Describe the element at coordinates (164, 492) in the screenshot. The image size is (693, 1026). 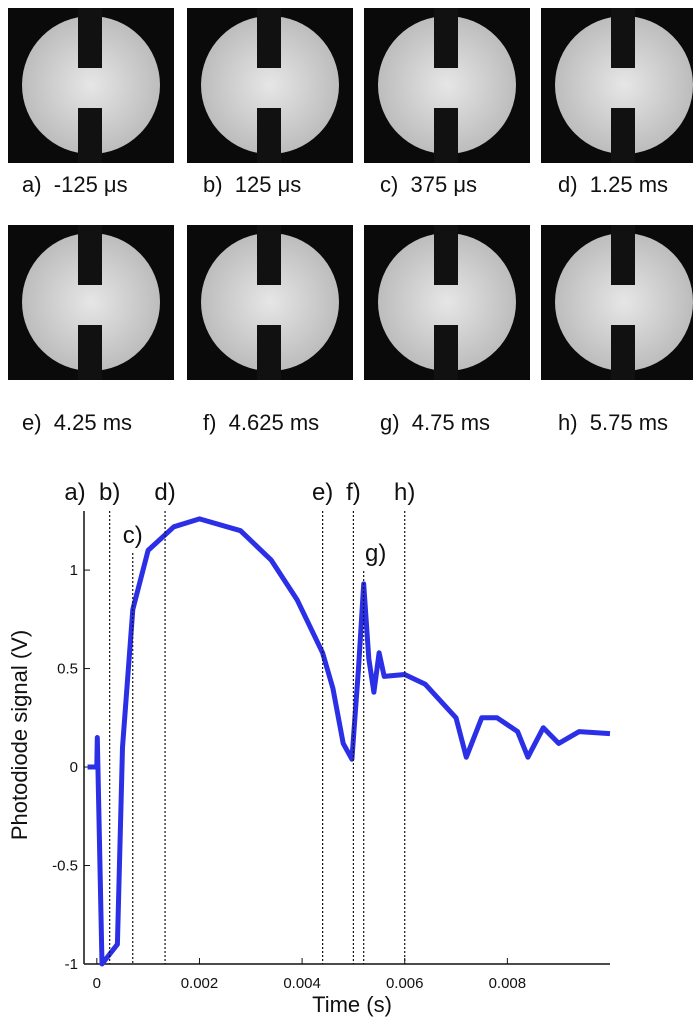
I see `marker-label: d)` at that location.